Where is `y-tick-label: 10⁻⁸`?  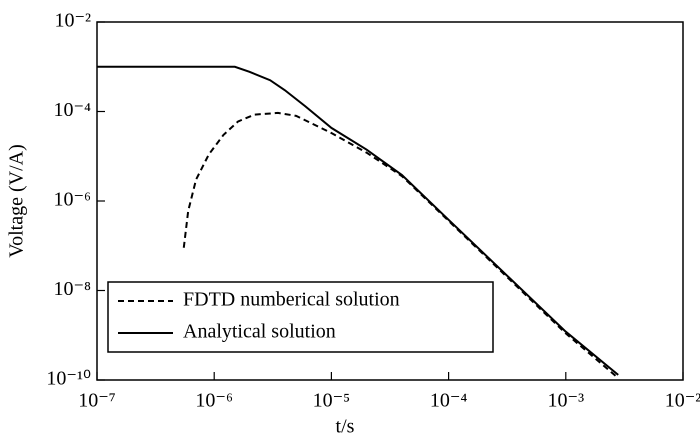 y-tick-label: 10⁻⁸ is located at coordinates (72, 289).